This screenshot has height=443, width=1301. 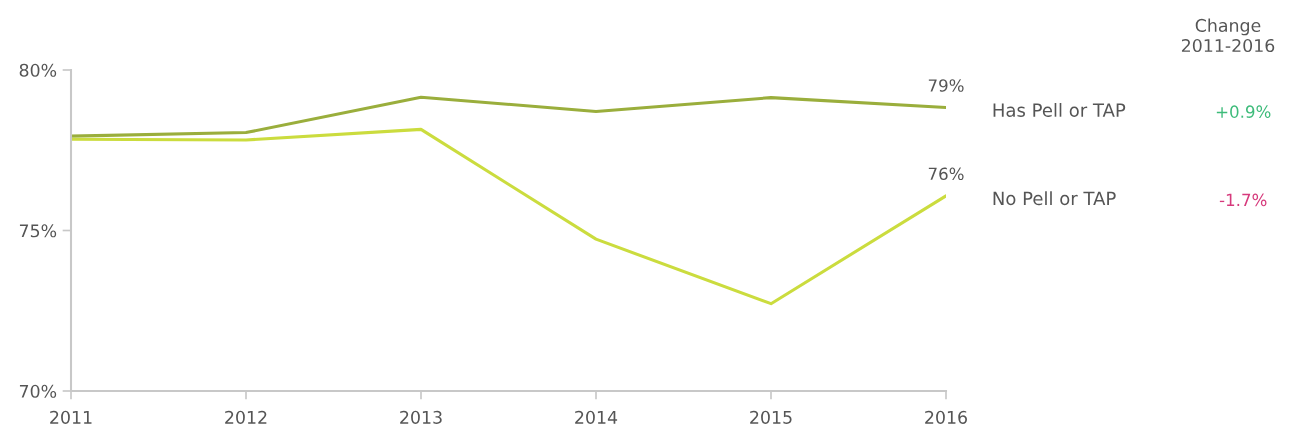 I want to click on text: -1.7%, so click(x=1243, y=200).